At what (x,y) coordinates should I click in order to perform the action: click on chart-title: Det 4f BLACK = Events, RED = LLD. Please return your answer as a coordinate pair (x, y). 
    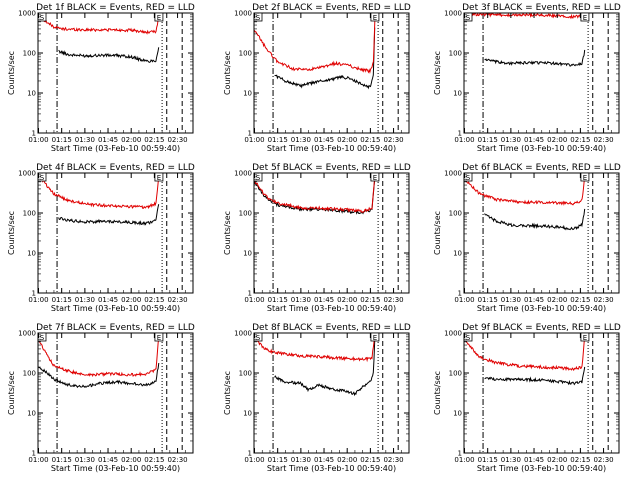
    Looking at the image, I should click on (115, 168).